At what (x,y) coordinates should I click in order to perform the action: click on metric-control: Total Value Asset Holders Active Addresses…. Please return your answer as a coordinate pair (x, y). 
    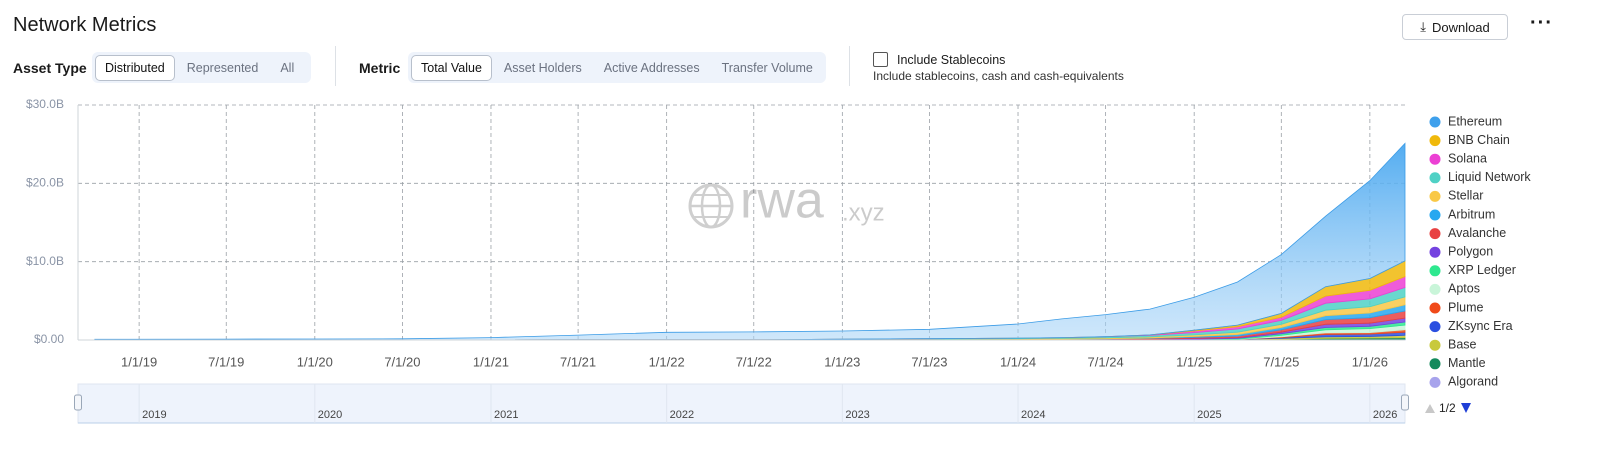
    Looking at the image, I should click on (617, 67).